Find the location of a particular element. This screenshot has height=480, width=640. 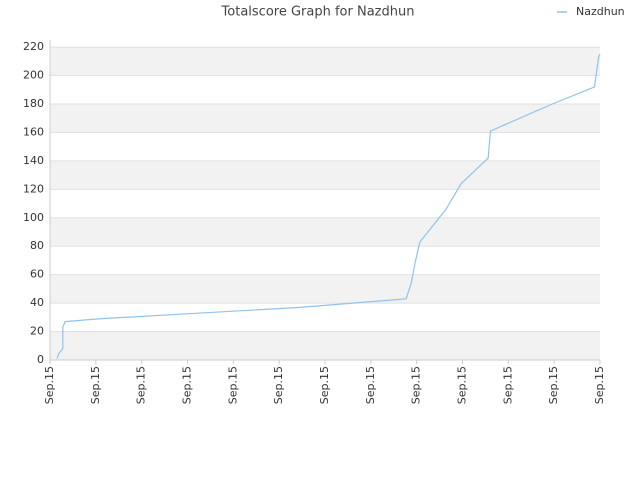

chart-title: Totalscore Graph for Nazdhun is located at coordinates (318, 12).